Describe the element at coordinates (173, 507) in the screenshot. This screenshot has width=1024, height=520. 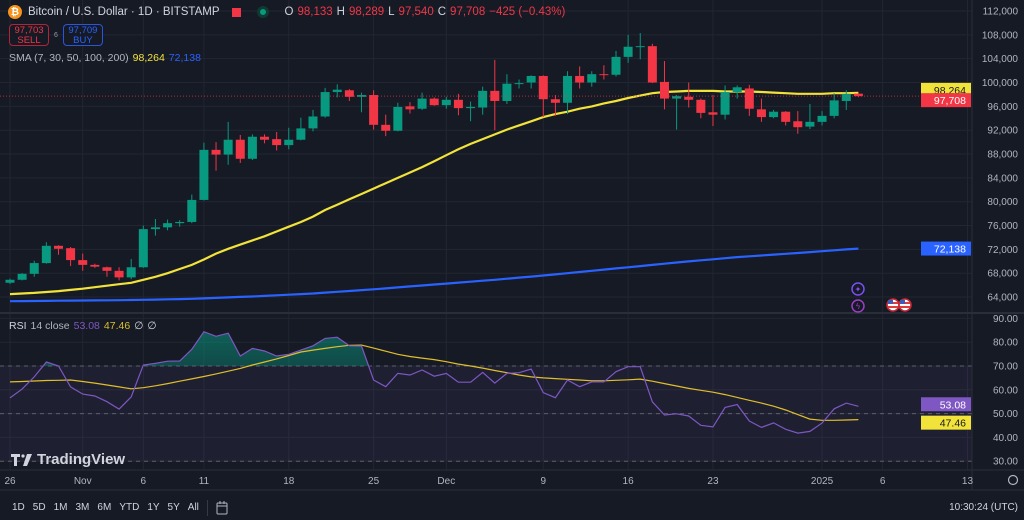
I see `range-button-5y: 5Y` at that location.